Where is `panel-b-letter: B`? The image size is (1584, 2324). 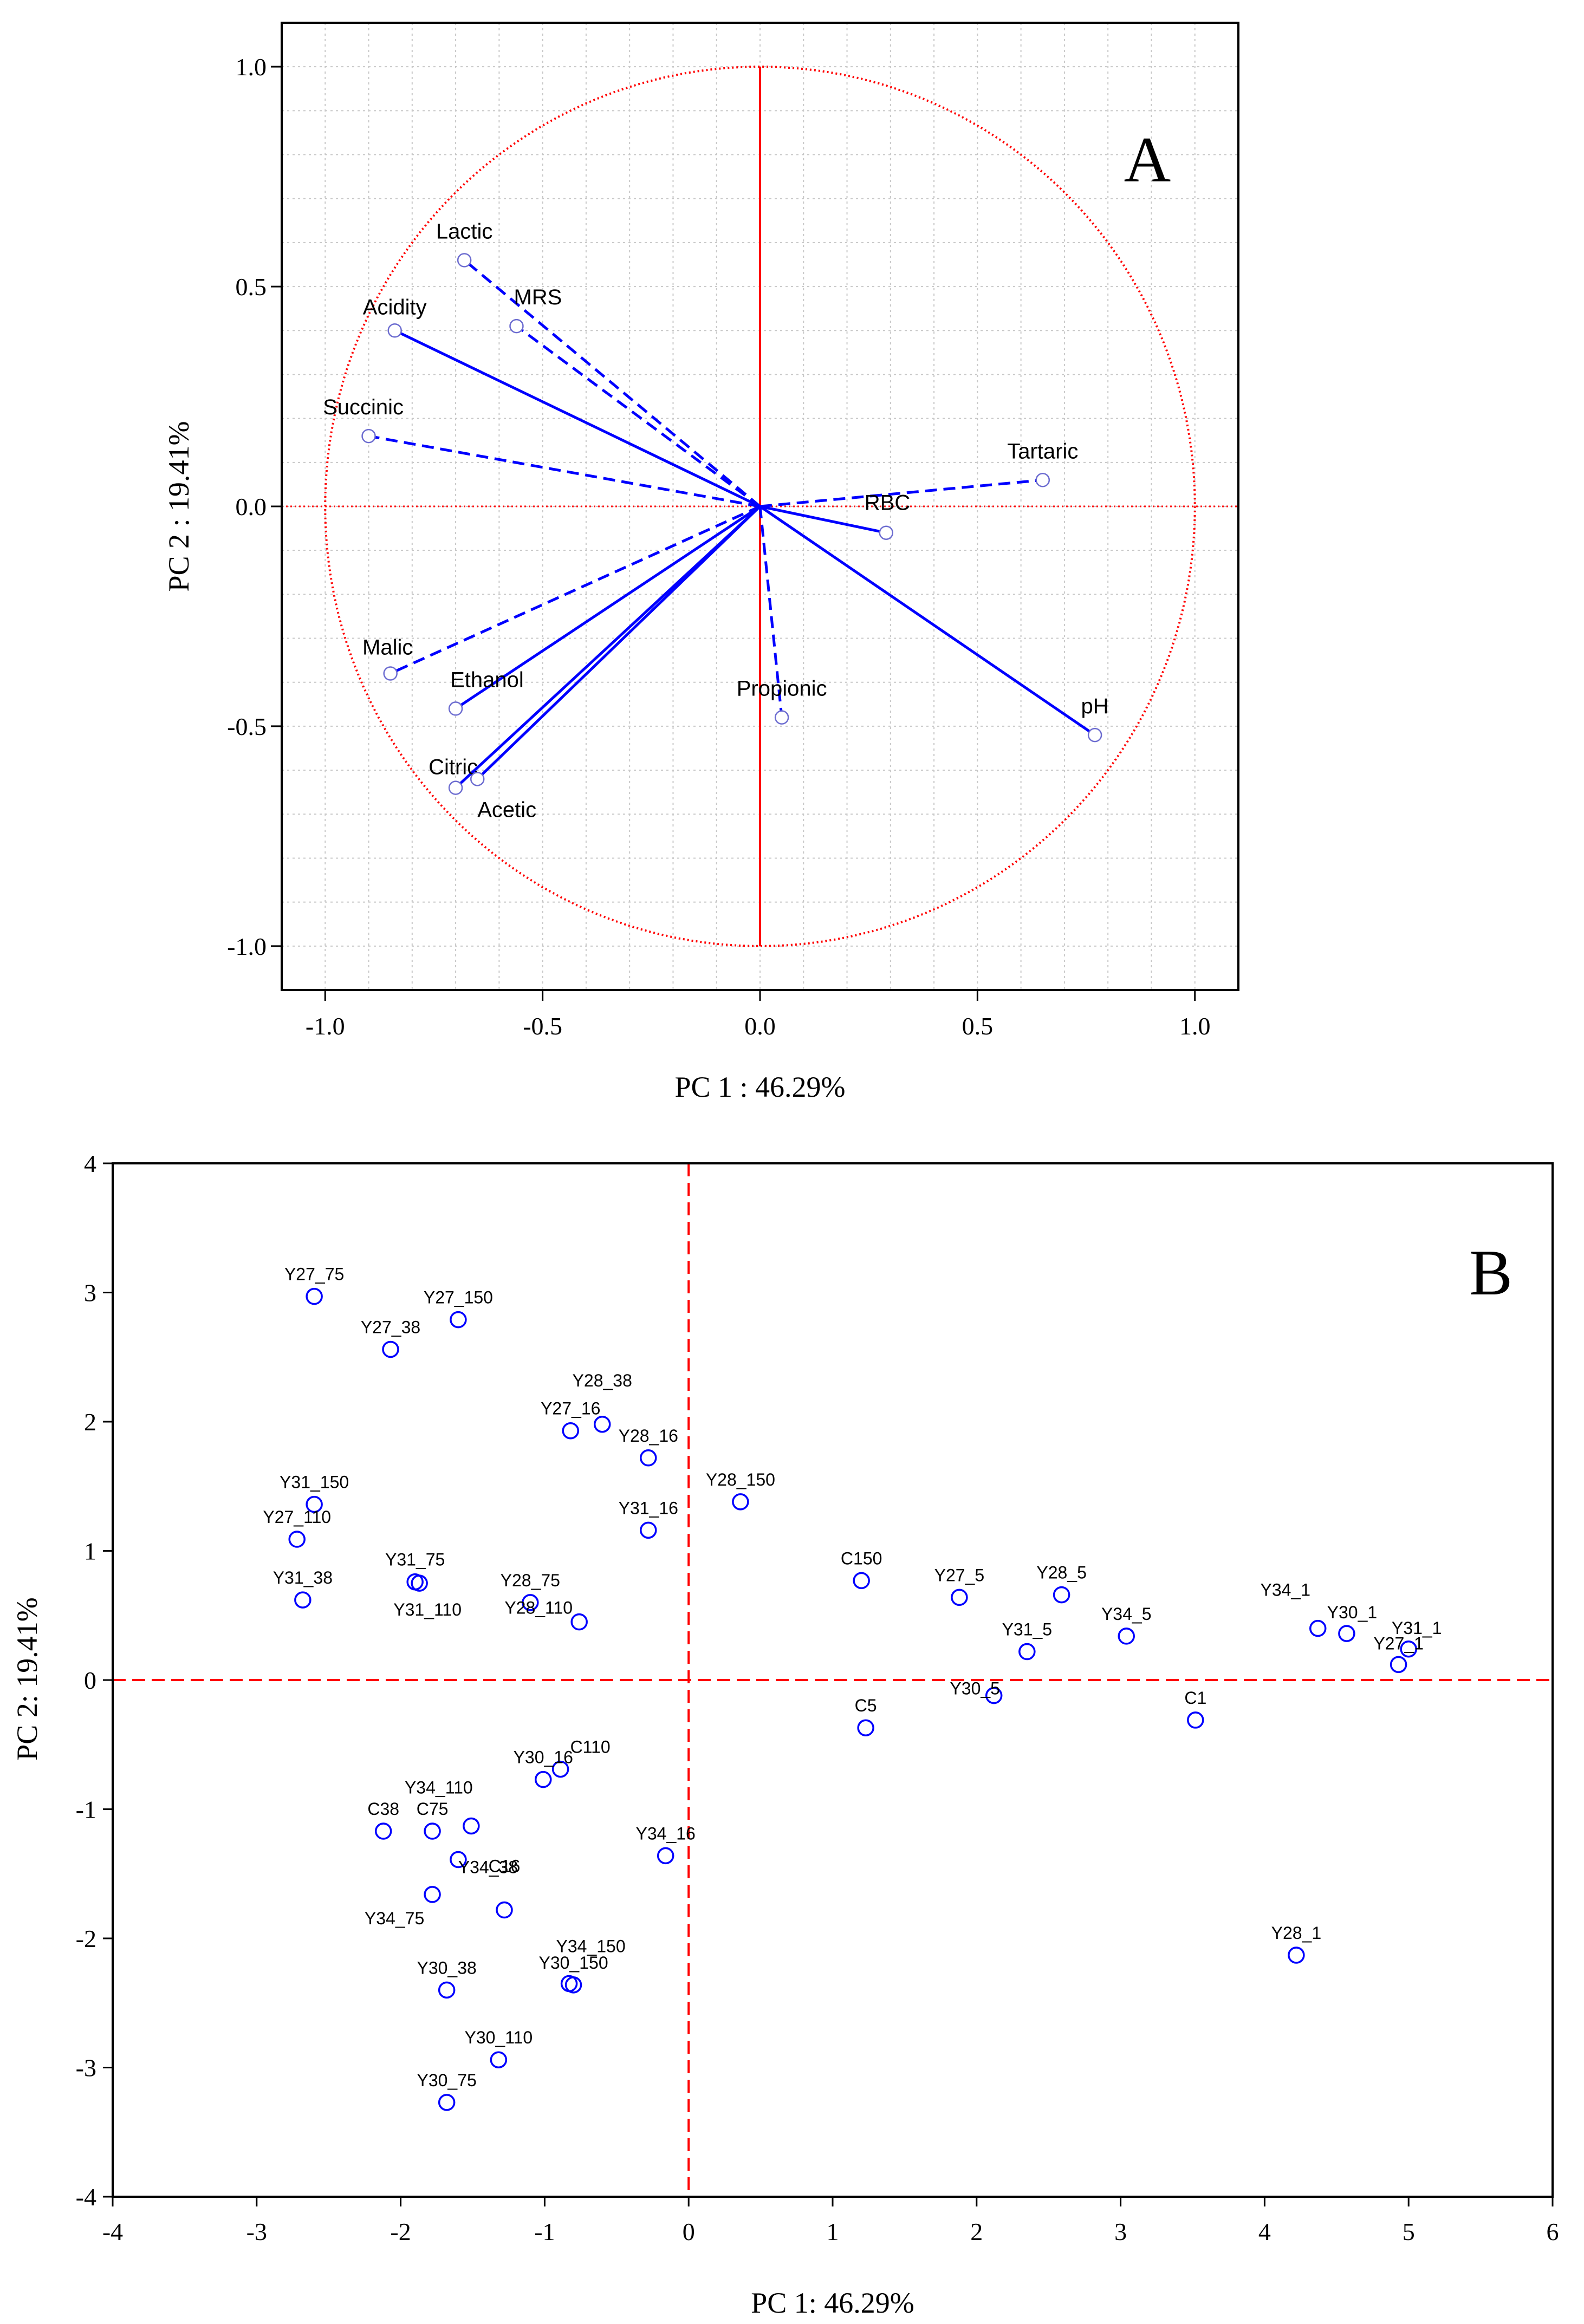 panel-b-letter: B is located at coordinates (1491, 1273).